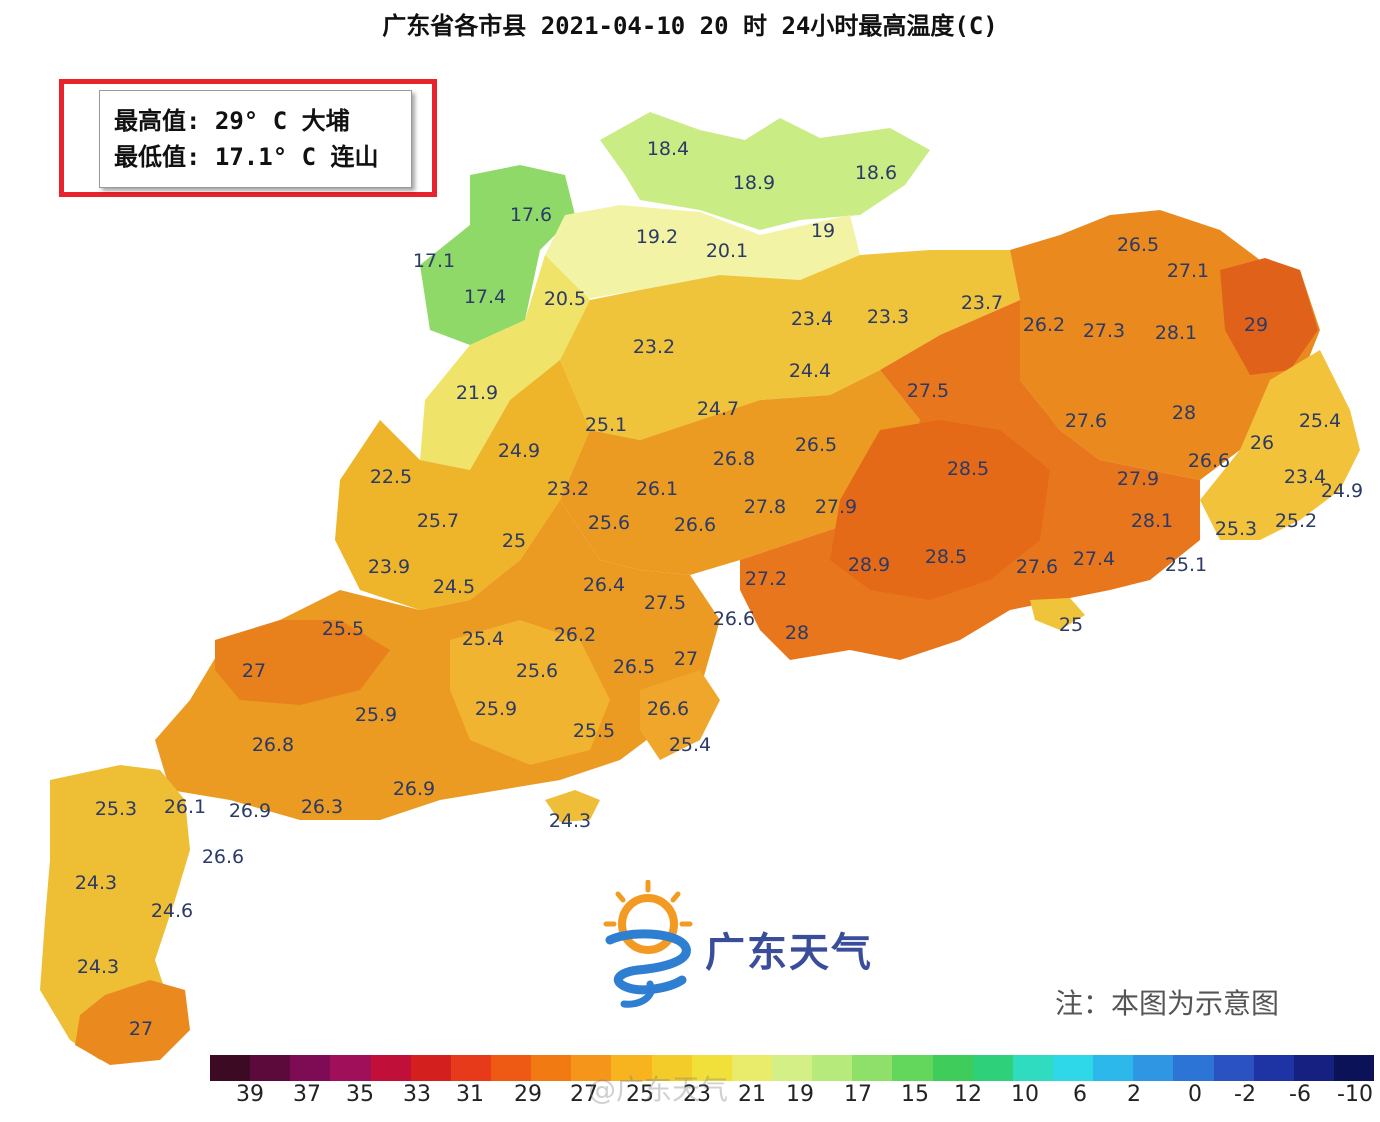 Image resolution: width=1380 pixels, height=1122 pixels. What do you see at coordinates (766, 579) in the screenshot?
I see `temperature-label: 27.2` at bounding box center [766, 579].